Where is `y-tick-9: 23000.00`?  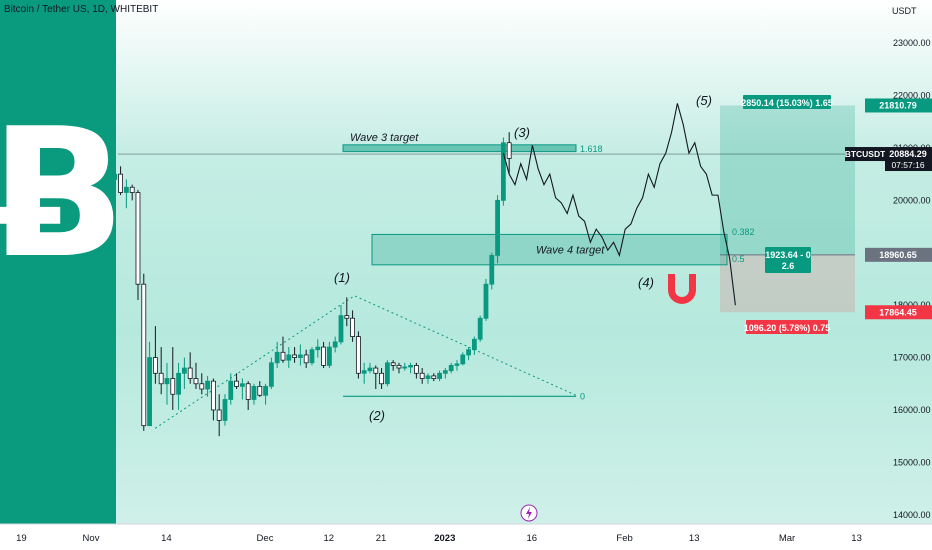 y-tick-9: 23000.00 is located at coordinates (912, 43).